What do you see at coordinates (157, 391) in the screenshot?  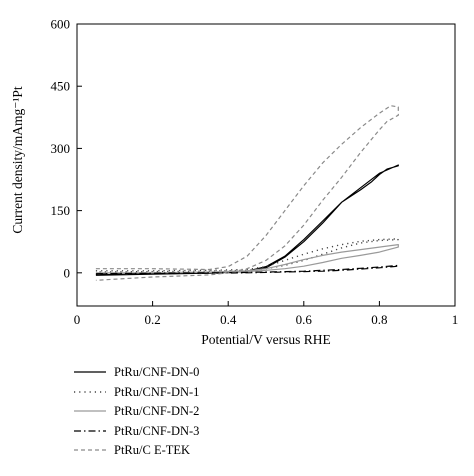 I see `legend-label: PtRu/CNF-DN-1` at bounding box center [157, 391].